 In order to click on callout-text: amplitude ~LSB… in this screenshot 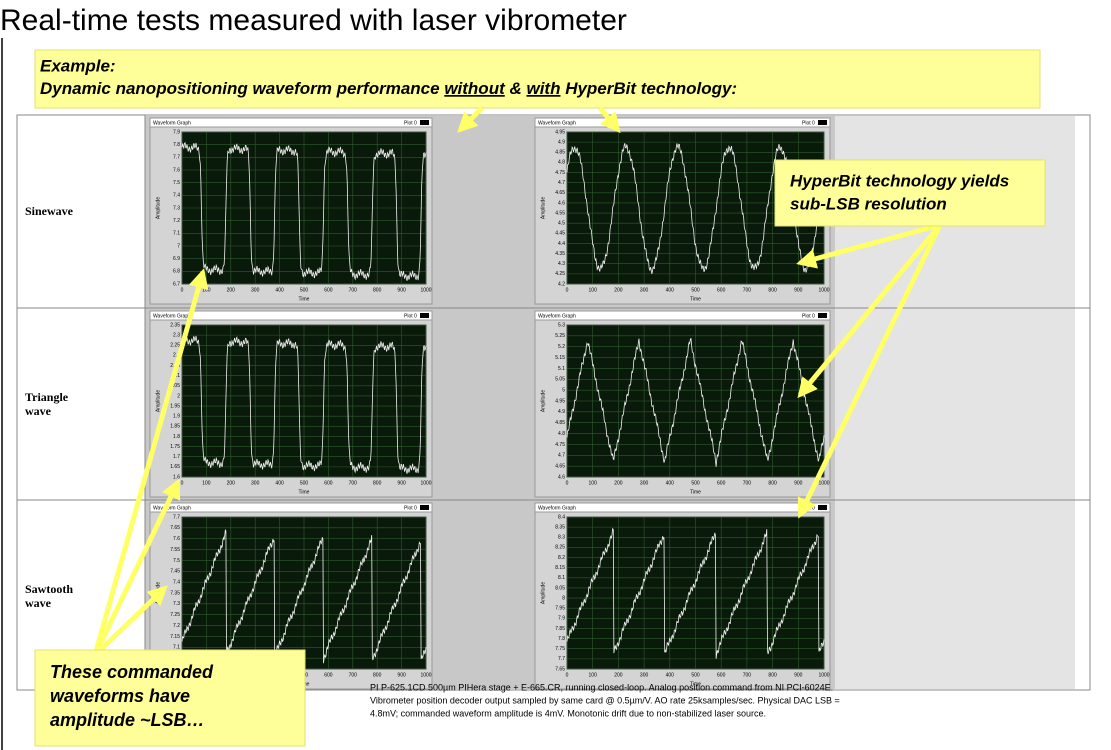, I will do `click(127, 720)`.